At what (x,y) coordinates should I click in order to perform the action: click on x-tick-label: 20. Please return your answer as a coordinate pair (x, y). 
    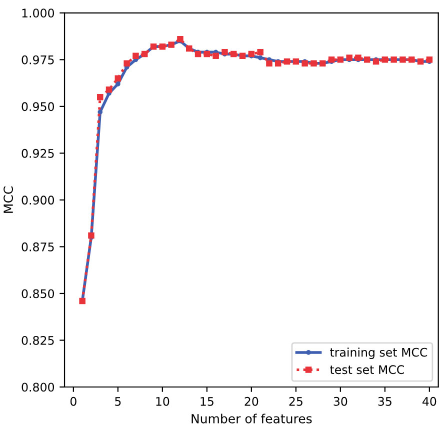
    Looking at the image, I should click on (251, 401).